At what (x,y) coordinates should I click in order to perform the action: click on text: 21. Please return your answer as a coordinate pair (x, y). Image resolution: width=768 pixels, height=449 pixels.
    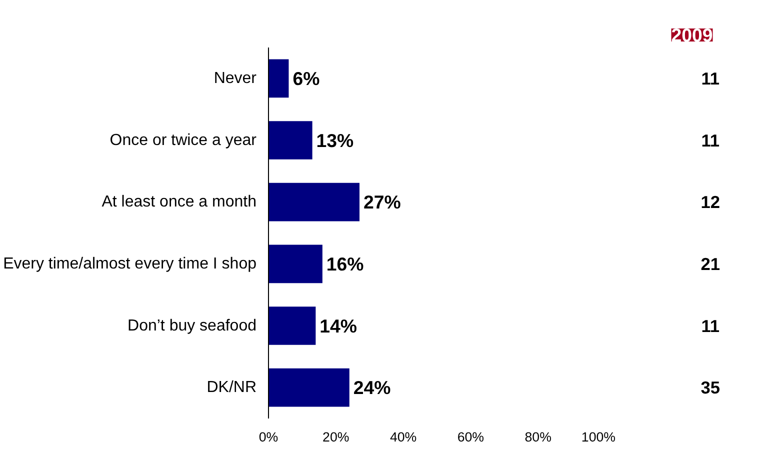
    Looking at the image, I should click on (710, 264).